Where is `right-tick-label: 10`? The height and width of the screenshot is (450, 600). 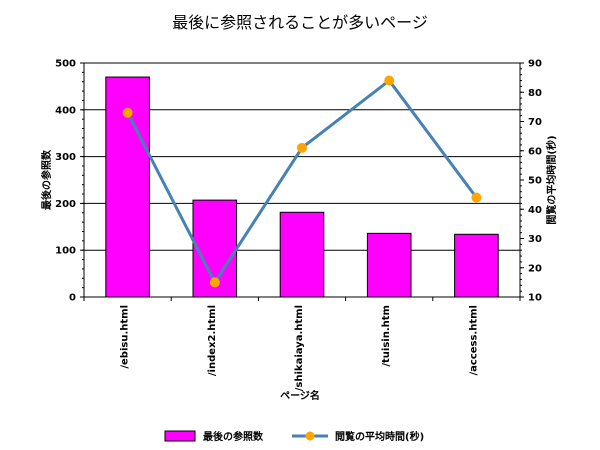
right-tick-label: 10 is located at coordinates (535, 298).